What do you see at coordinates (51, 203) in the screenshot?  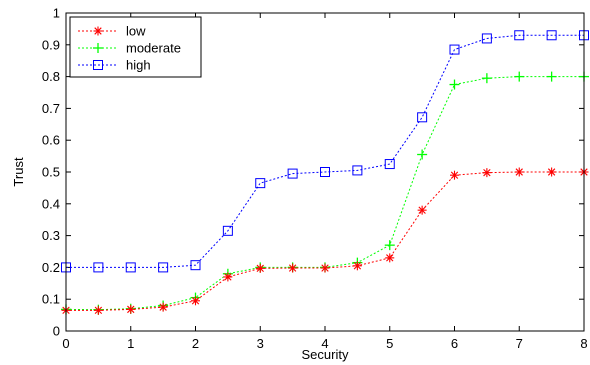 I see `y-tick-label: 0.4` at bounding box center [51, 203].